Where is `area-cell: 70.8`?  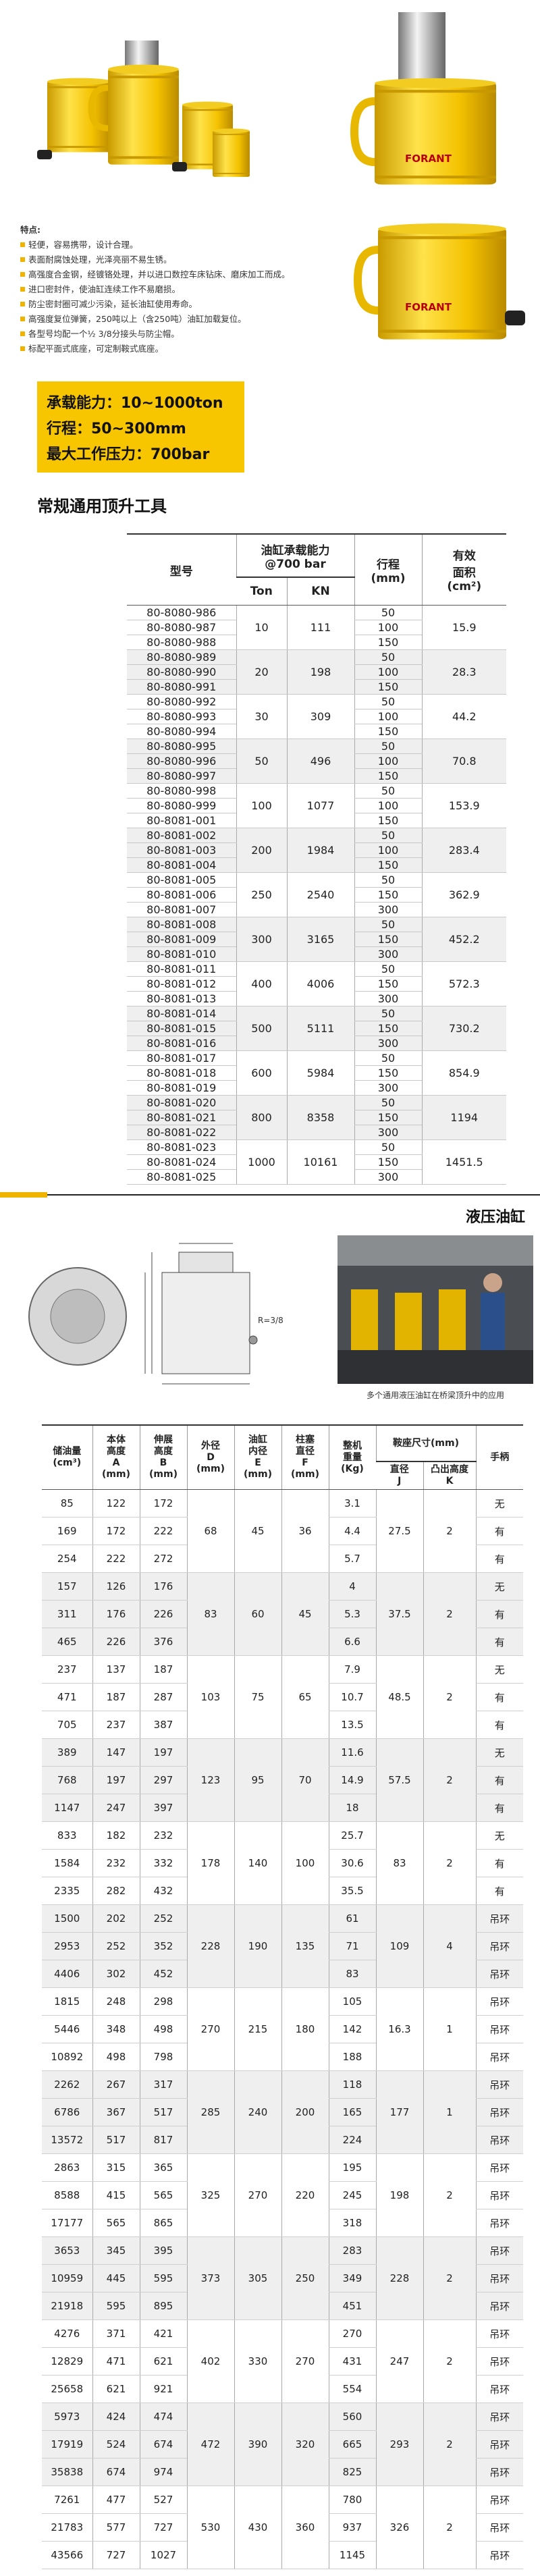
area-cell: 70.8 is located at coordinates (463, 761).